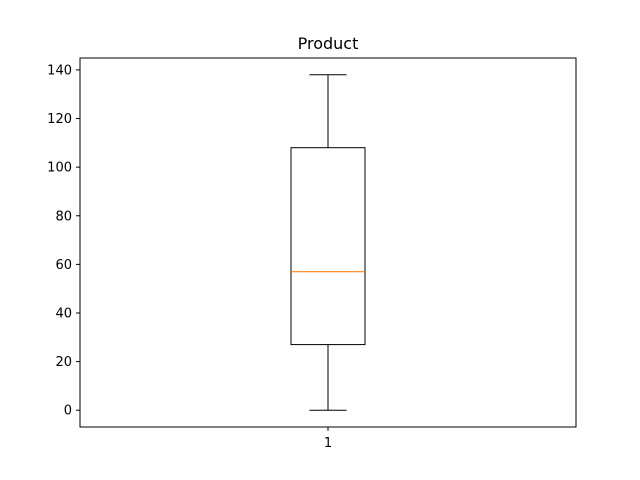  What do you see at coordinates (63, 216) in the screenshot?
I see `y-tick-label-80: 80` at bounding box center [63, 216].